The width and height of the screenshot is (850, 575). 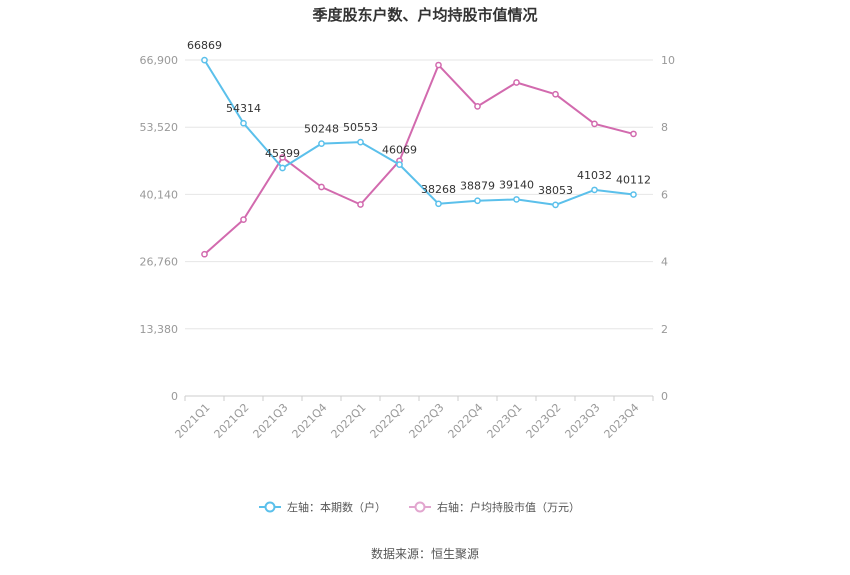 I want to click on data-label: 45399, so click(x=282, y=153).